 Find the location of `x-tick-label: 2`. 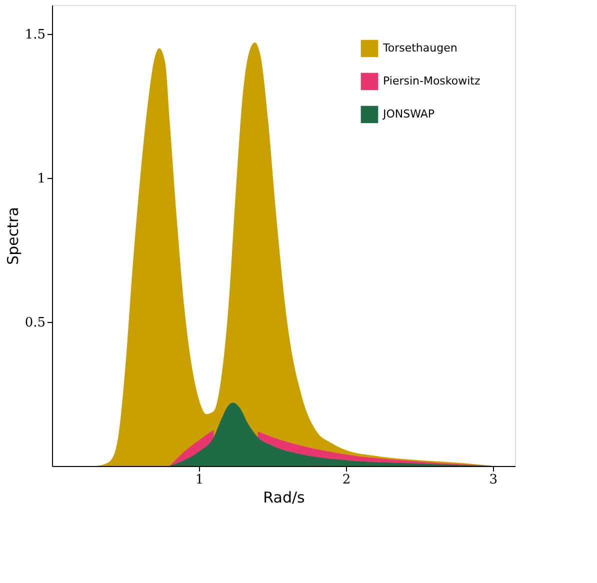

x-tick-label: 2 is located at coordinates (346, 480).